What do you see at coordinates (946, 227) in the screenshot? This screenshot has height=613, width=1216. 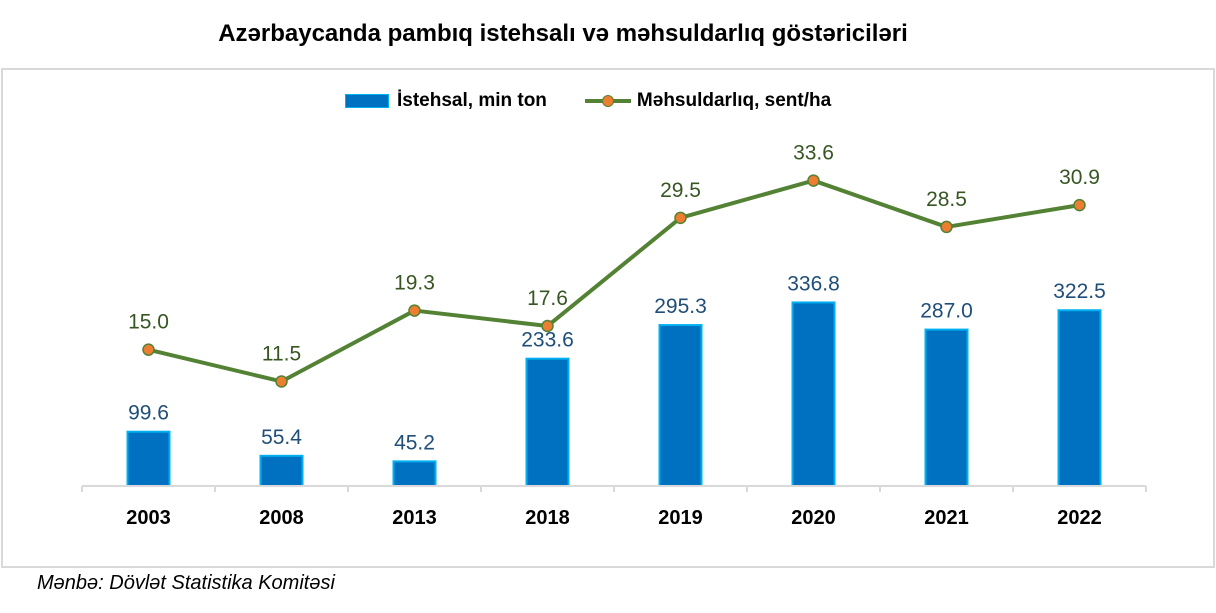 I see `line-point-2021` at bounding box center [946, 227].